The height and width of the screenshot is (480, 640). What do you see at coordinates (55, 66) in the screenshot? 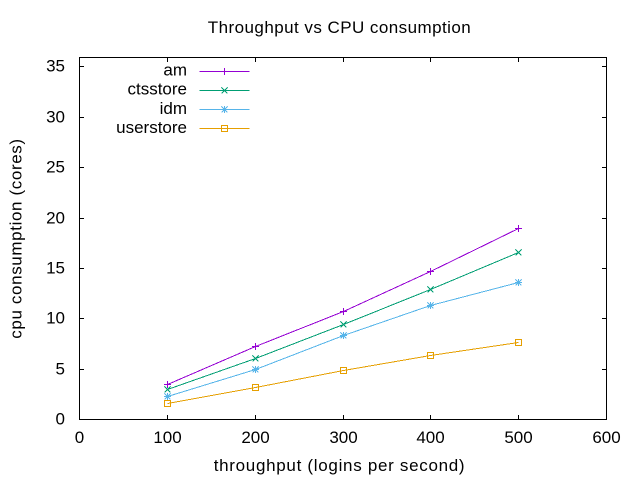
I see `svg-text: 35` at bounding box center [55, 66].